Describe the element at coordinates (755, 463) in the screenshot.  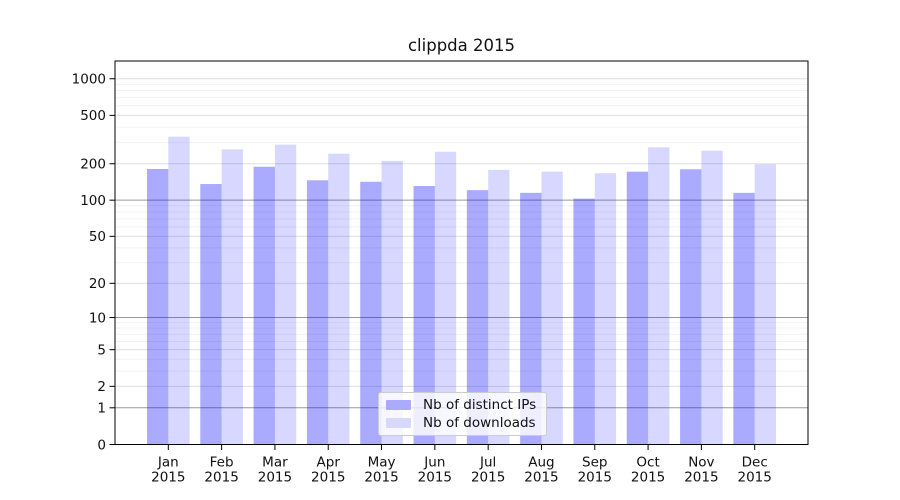
I see `x-tick-label-month: Dec` at that location.